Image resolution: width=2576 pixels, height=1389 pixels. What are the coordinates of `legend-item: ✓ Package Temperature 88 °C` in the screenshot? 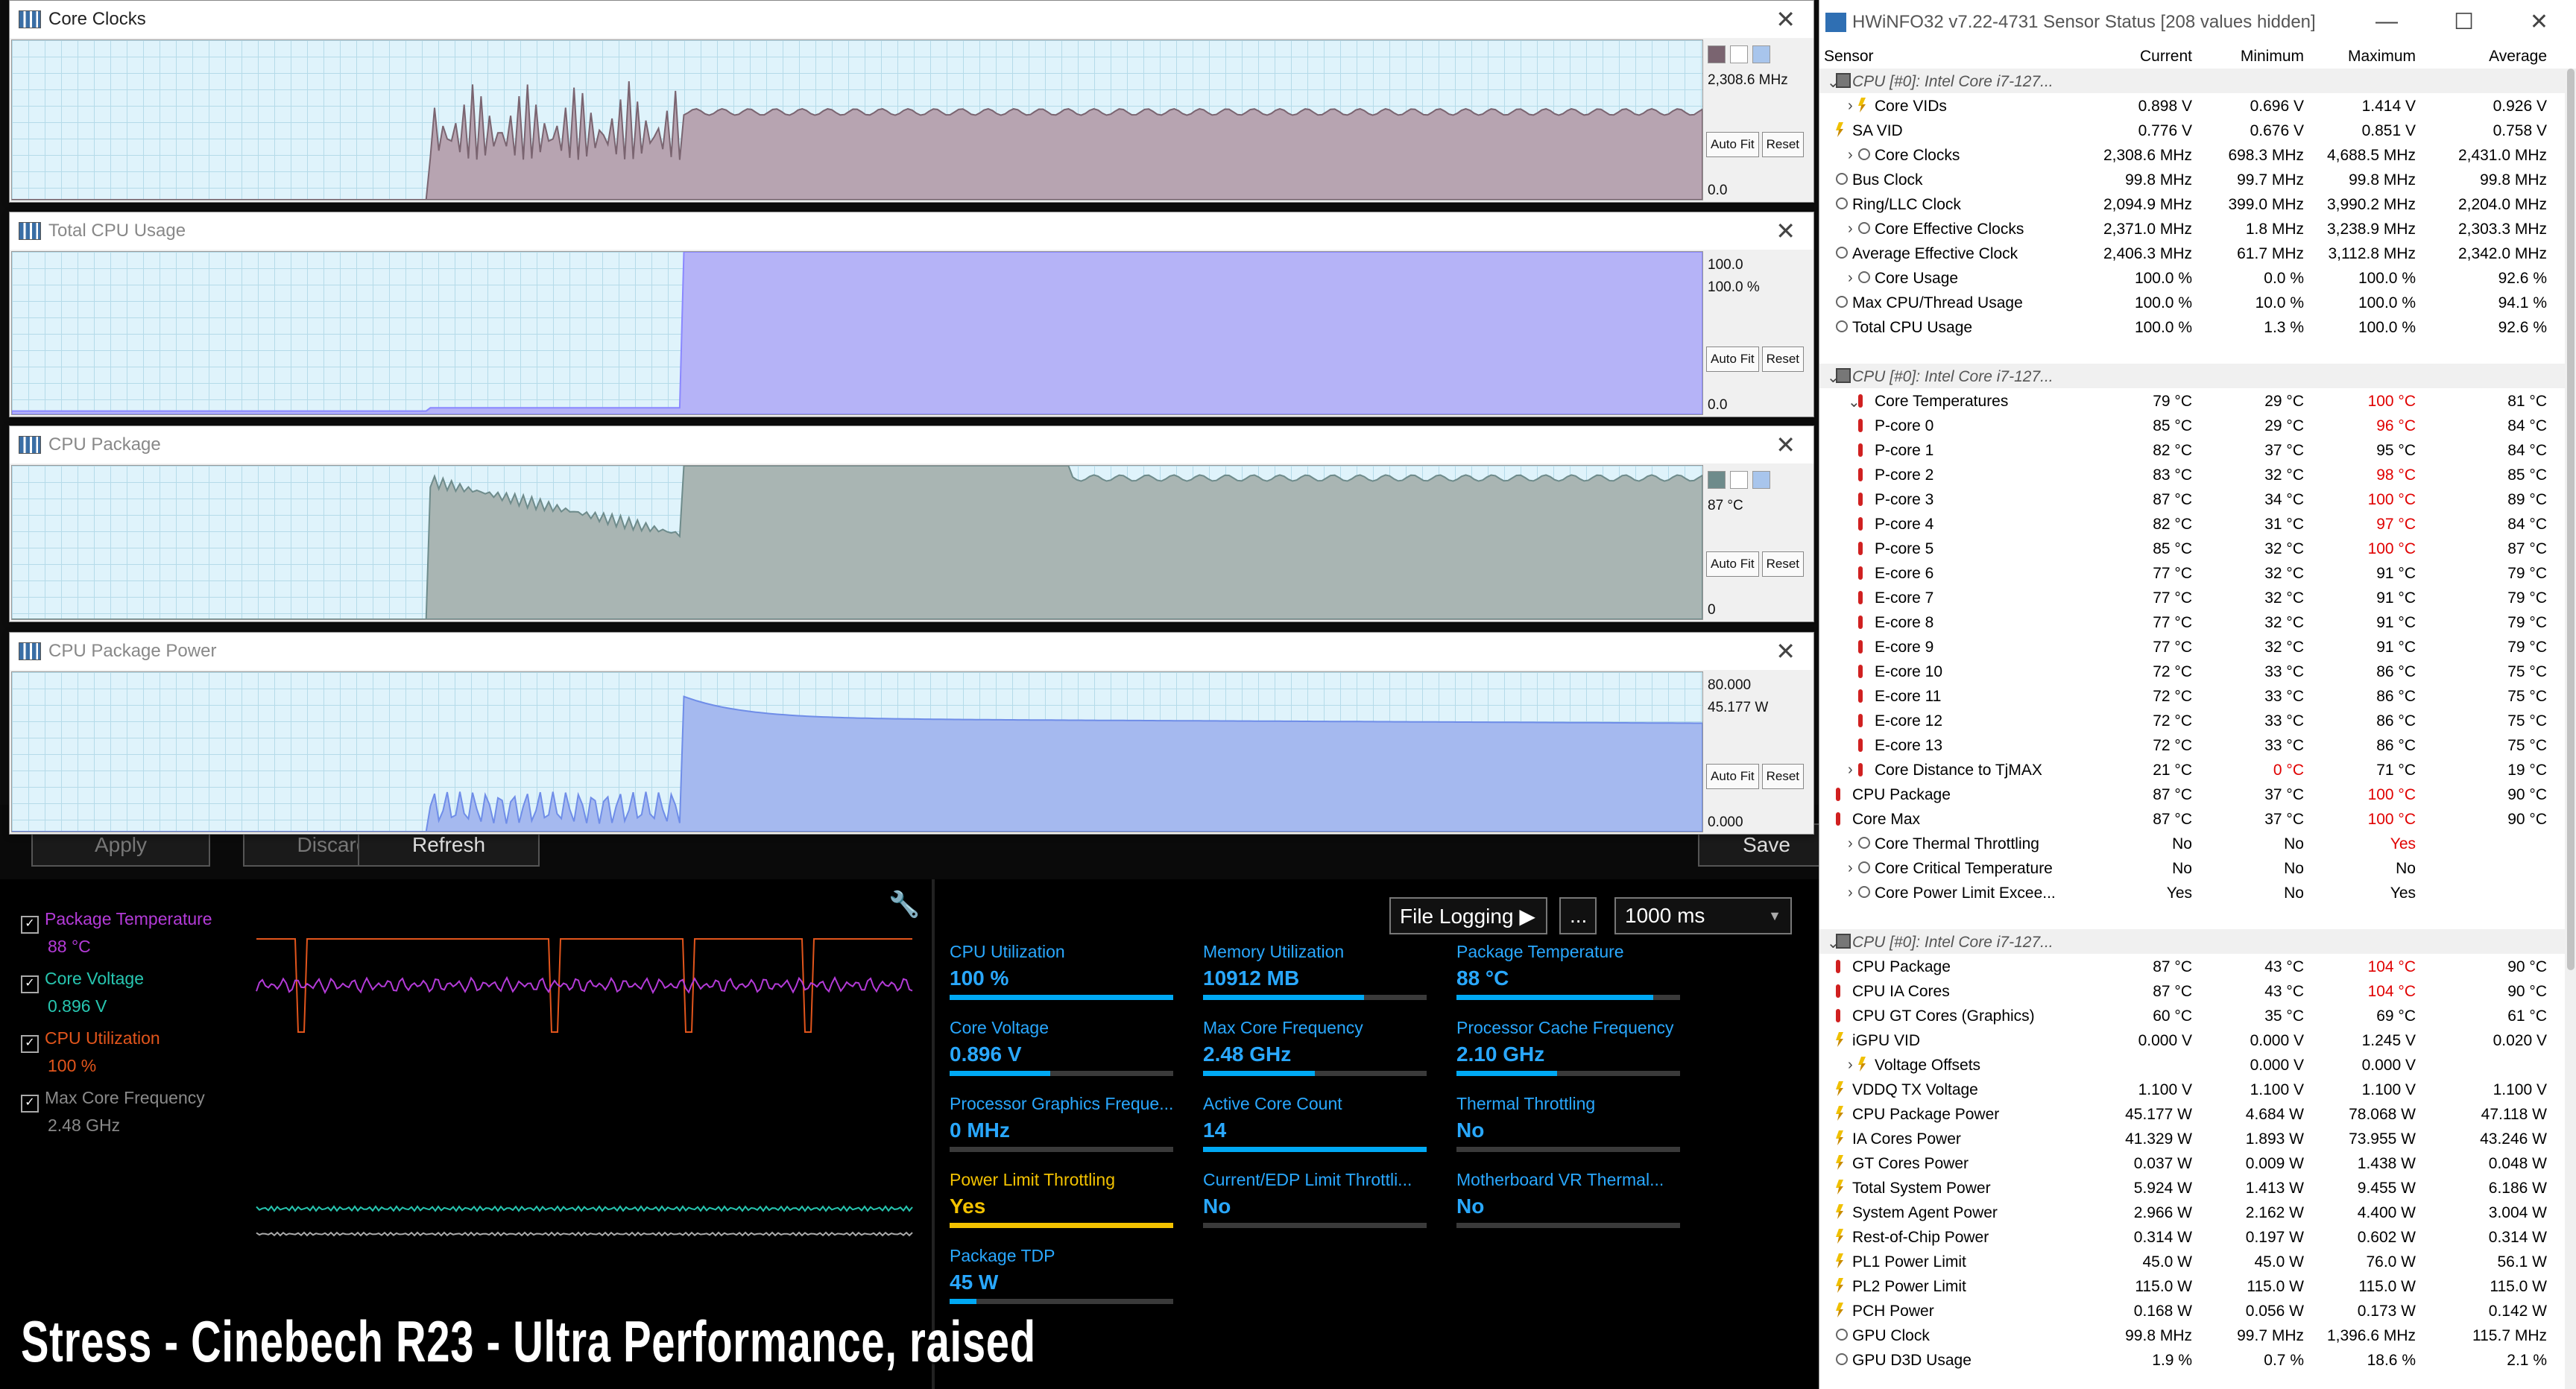 It's located at (117, 933).